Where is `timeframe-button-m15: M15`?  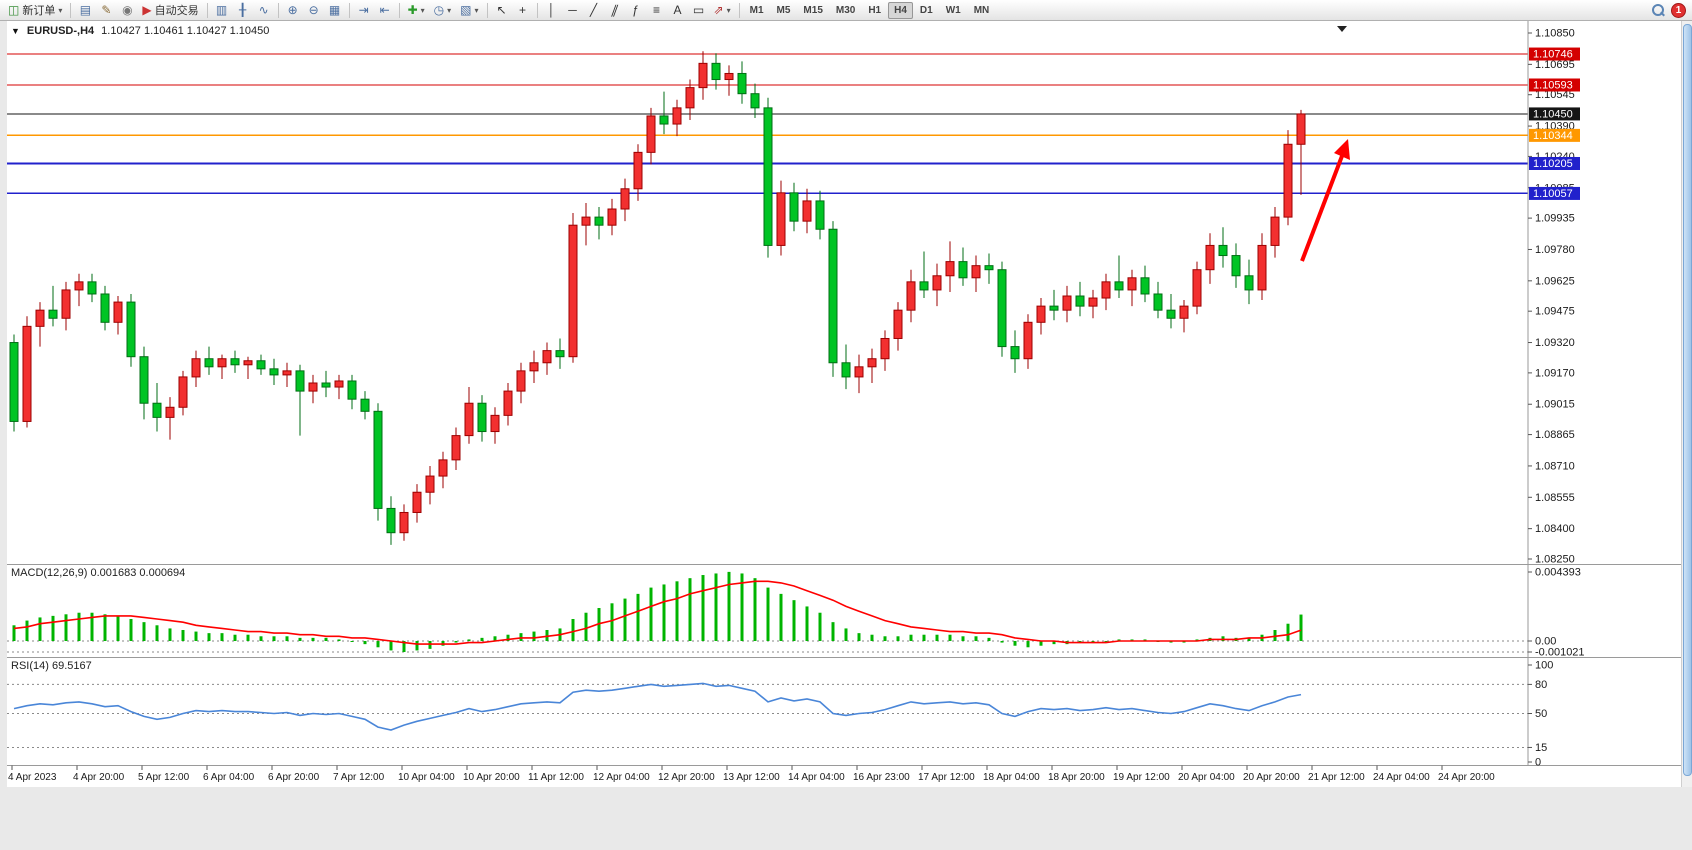 timeframe-button-m15: M15 is located at coordinates (813, 10).